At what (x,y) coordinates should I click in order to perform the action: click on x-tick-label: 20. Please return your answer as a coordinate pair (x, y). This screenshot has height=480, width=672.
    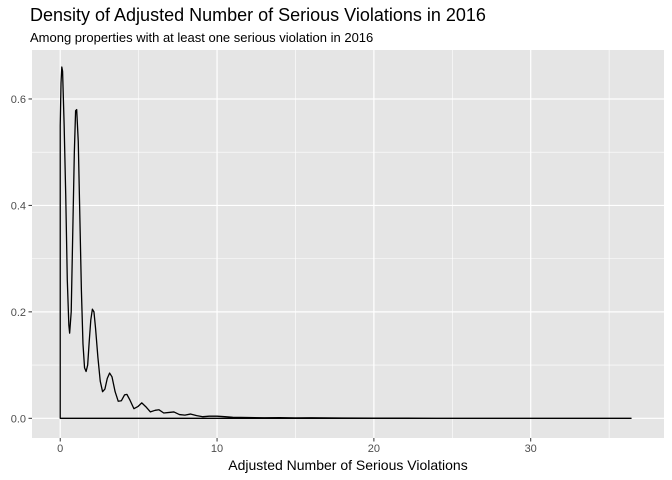
    Looking at the image, I should click on (374, 449).